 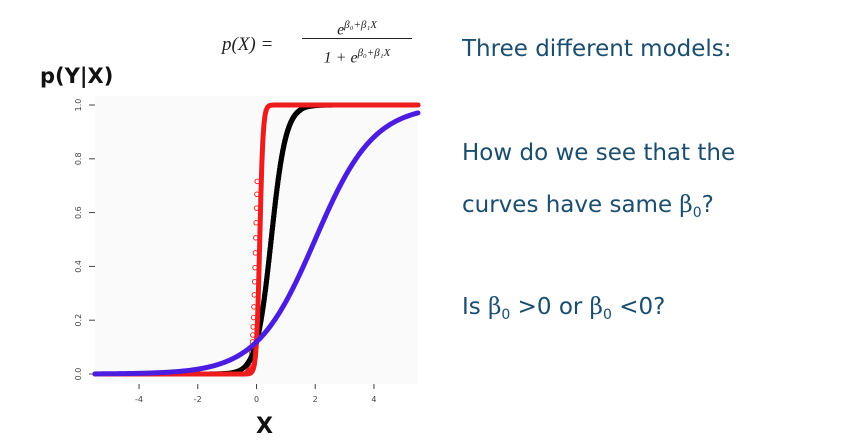 What do you see at coordinates (78, 105) in the screenshot?
I see `y-tick-label: 1.0` at bounding box center [78, 105].